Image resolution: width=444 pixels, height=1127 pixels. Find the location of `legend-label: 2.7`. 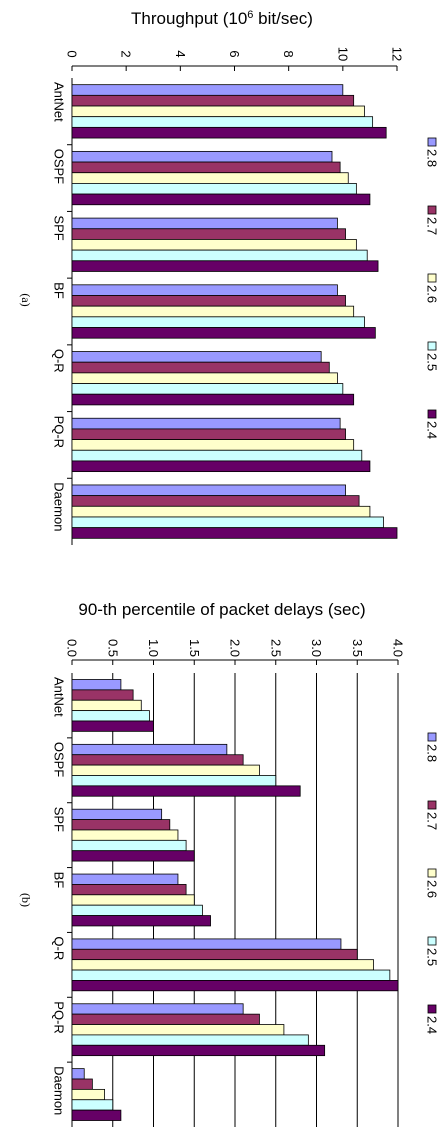

legend-label: 2.7 is located at coordinates (432, 226).